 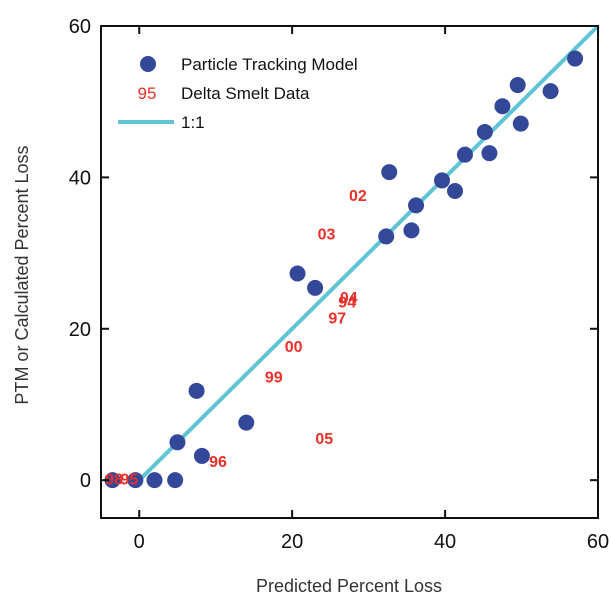 What do you see at coordinates (349, 586) in the screenshot?
I see `x-axis-title: Predicted Percent Loss` at bounding box center [349, 586].